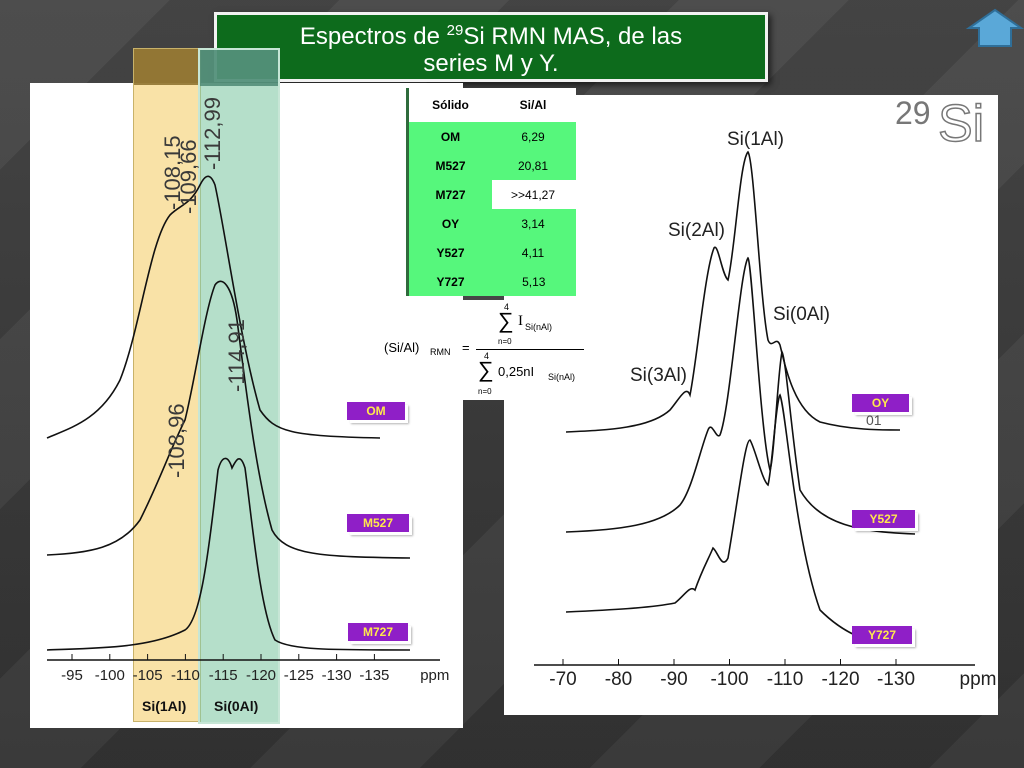 The image size is (1024, 768). I want to click on formula-lhs-sub: RMN, so click(440, 352).